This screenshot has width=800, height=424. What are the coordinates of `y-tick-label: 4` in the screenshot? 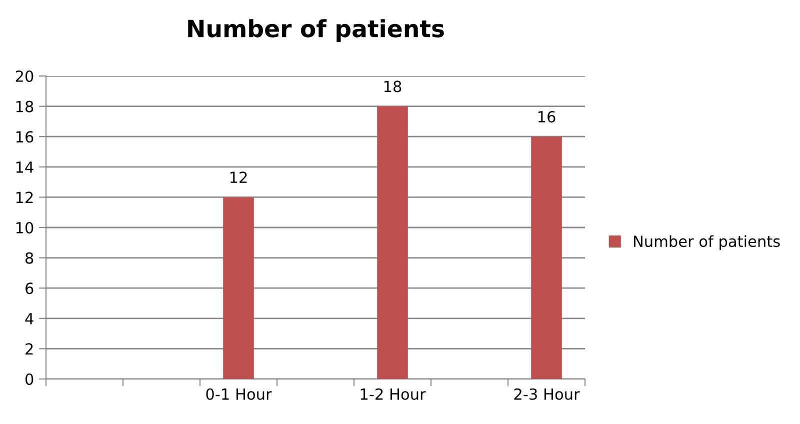 It's located at (29, 318).